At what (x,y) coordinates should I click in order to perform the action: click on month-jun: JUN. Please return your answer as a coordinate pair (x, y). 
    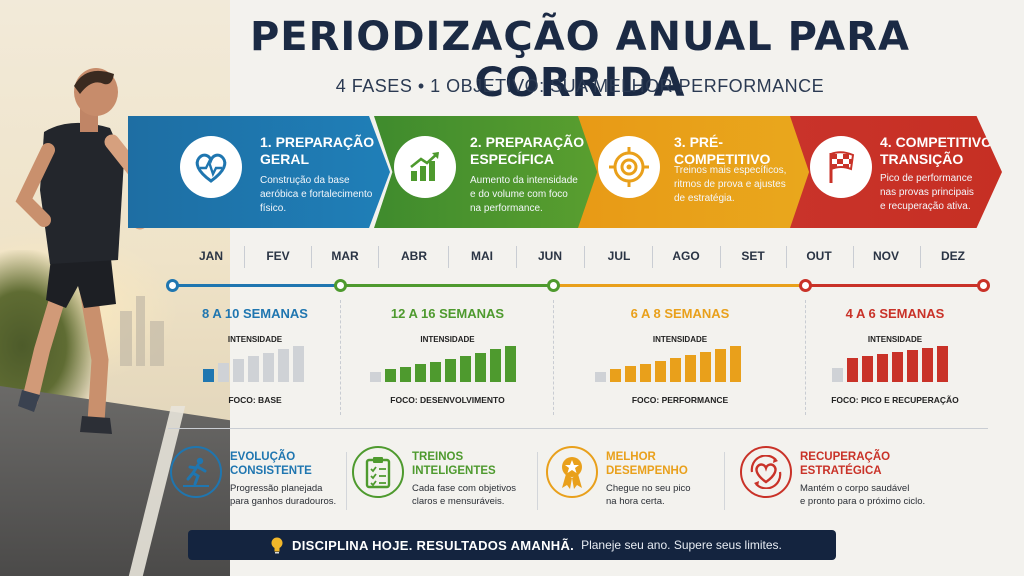
    Looking at the image, I should click on (549, 256).